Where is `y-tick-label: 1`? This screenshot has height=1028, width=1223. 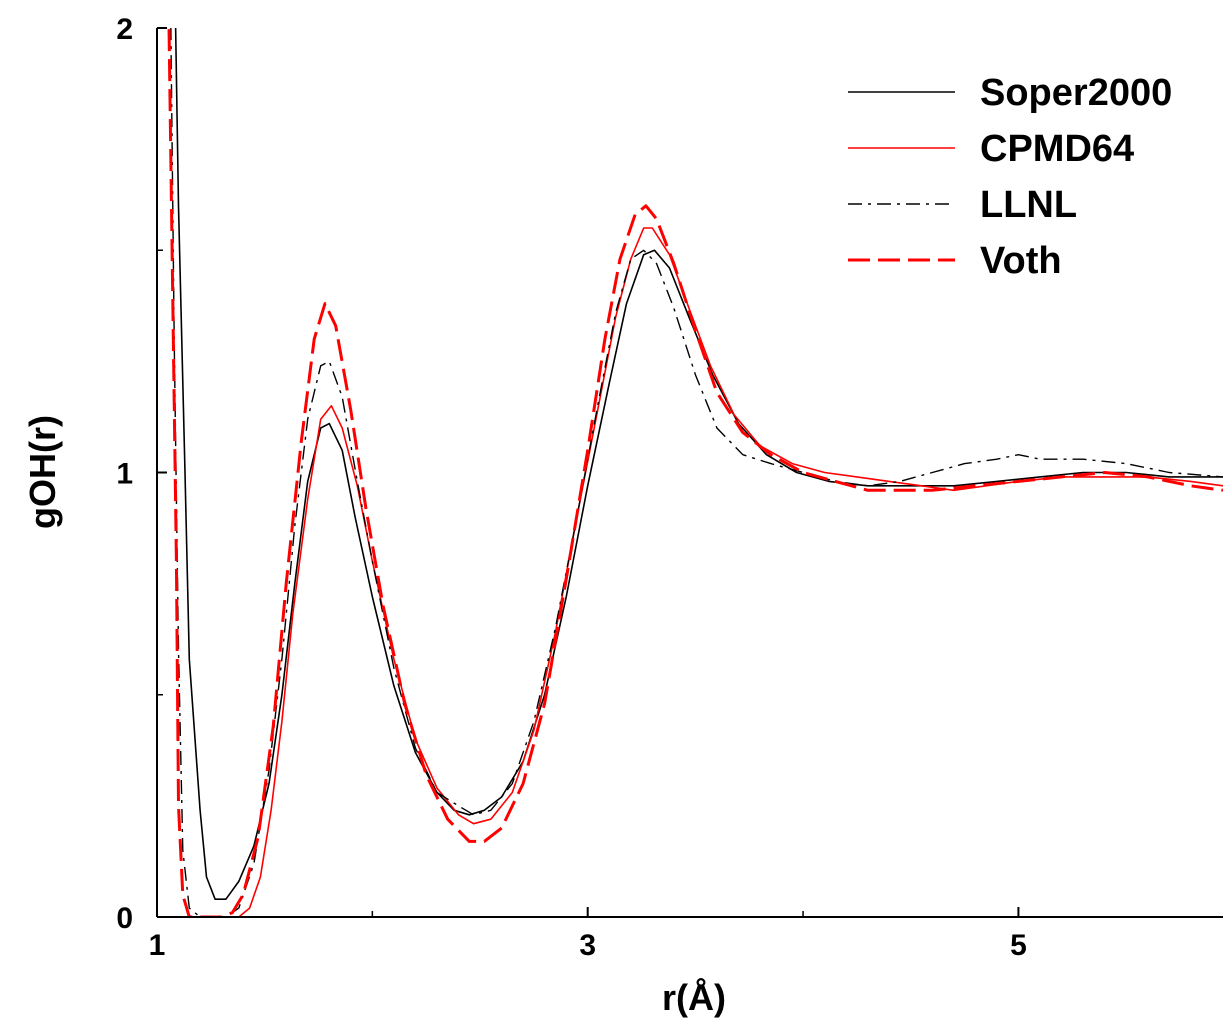
y-tick-label: 1 is located at coordinates (124, 474).